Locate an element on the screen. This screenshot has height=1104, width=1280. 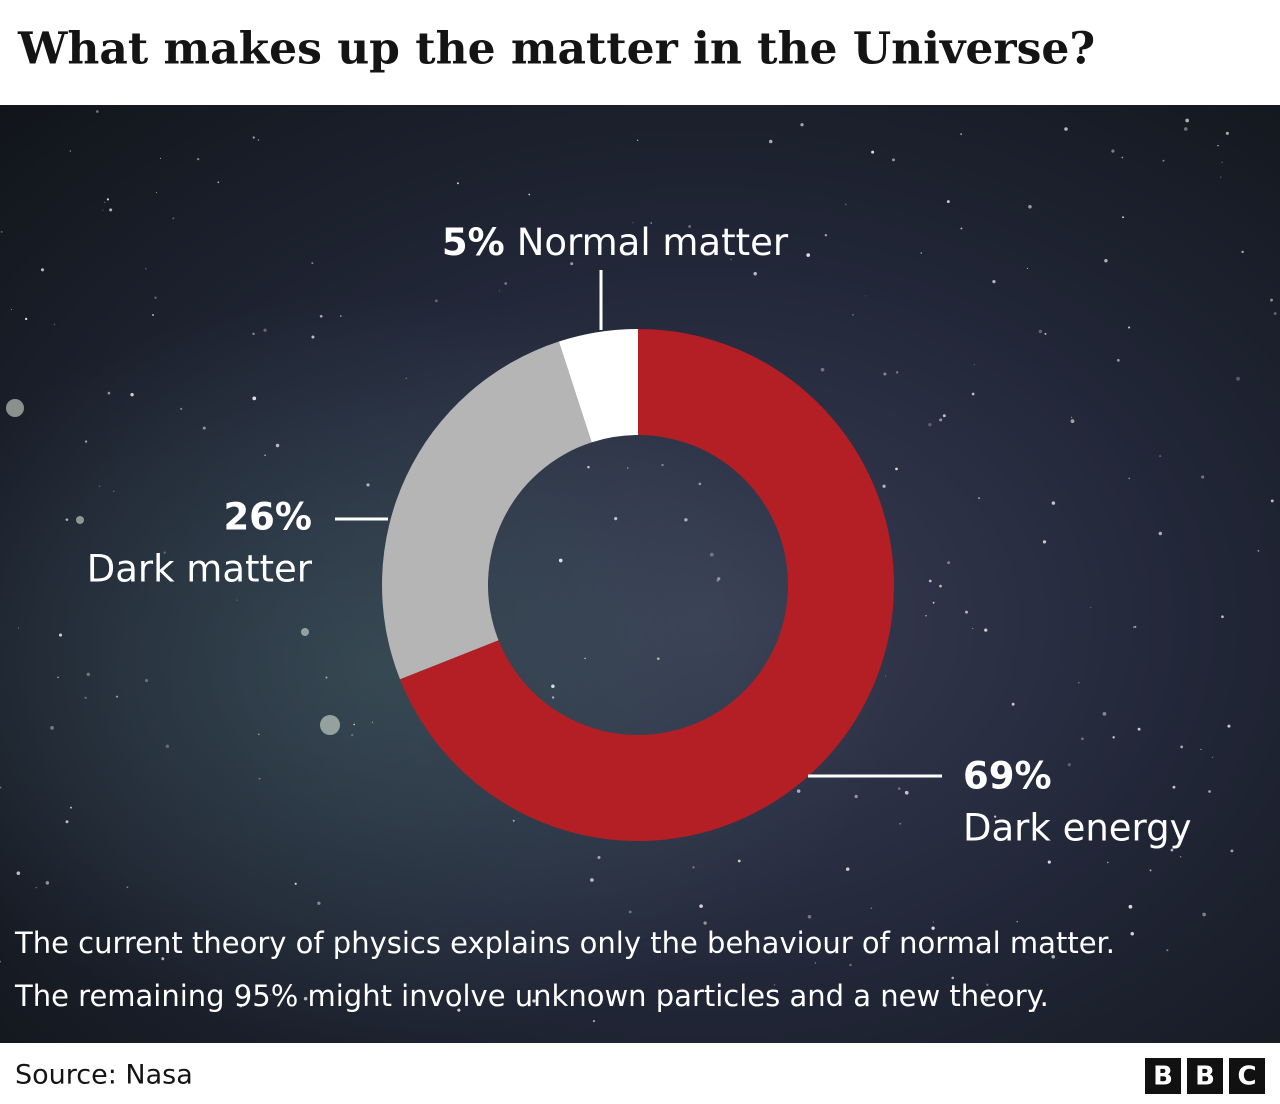
category-label: Dark matter is located at coordinates (200, 569).